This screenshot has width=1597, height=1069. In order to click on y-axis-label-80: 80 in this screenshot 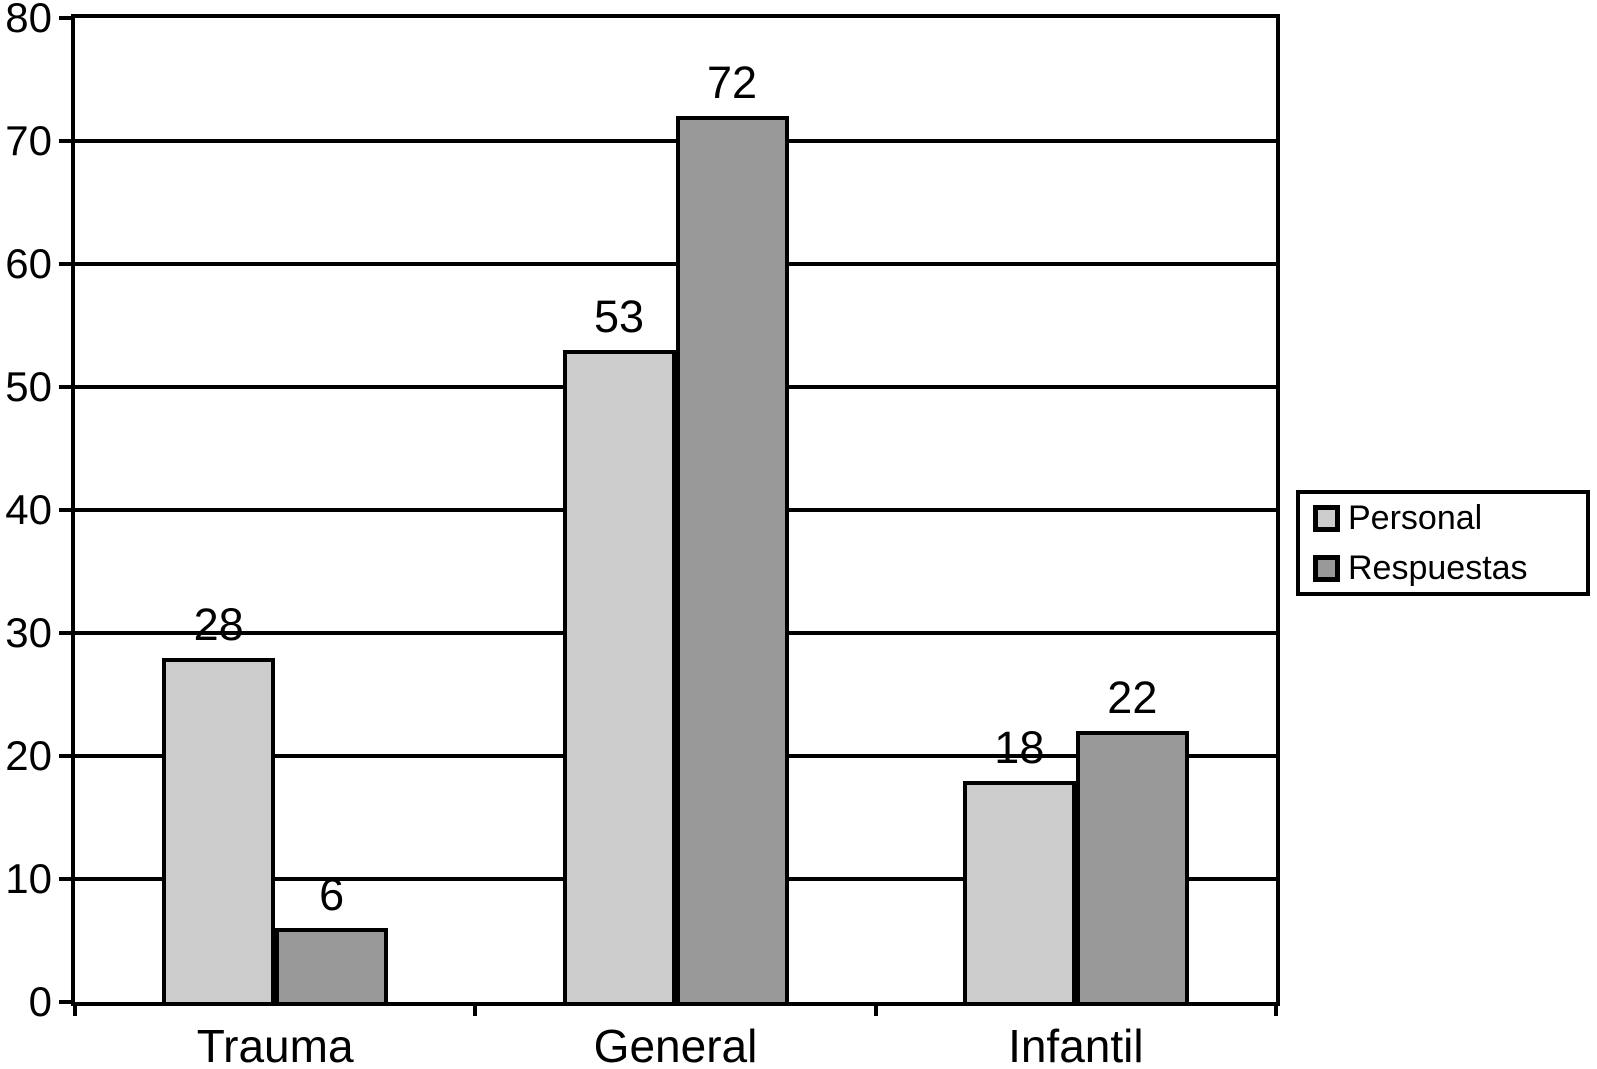, I will do `click(28, 20)`.